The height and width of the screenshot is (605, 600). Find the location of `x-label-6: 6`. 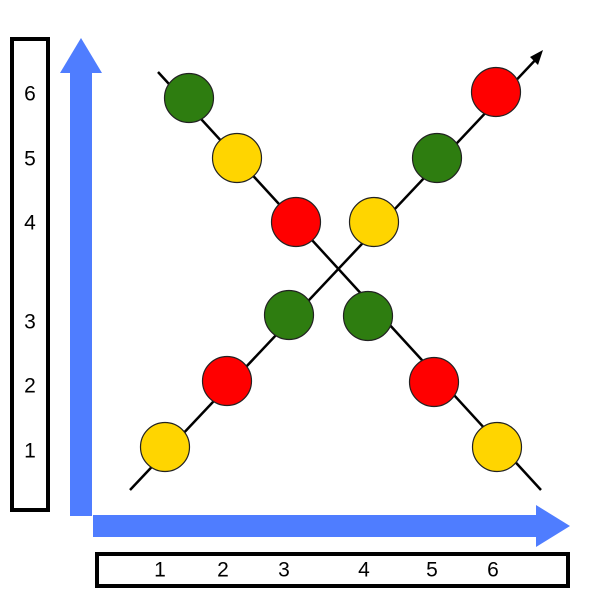

x-label-6: 6 is located at coordinates (493, 570).